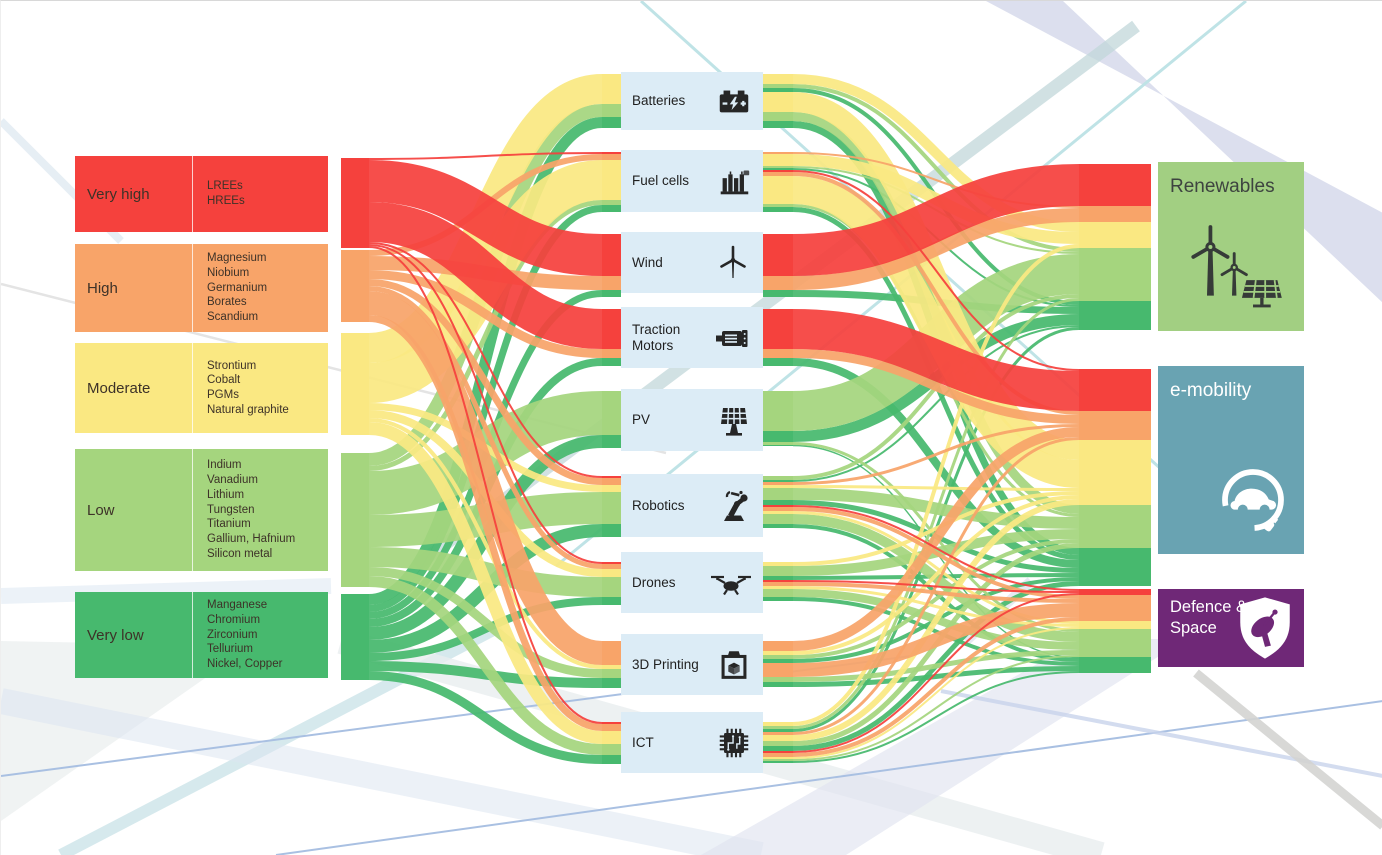 Image resolution: width=1382 pixels, height=855 pixels. I want to click on tech-label: Fuel cells, so click(661, 181).